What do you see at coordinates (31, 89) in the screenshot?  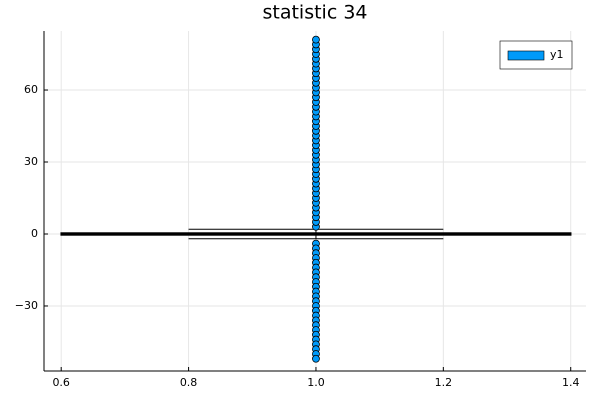 I see `y-tick-label: 60` at bounding box center [31, 89].